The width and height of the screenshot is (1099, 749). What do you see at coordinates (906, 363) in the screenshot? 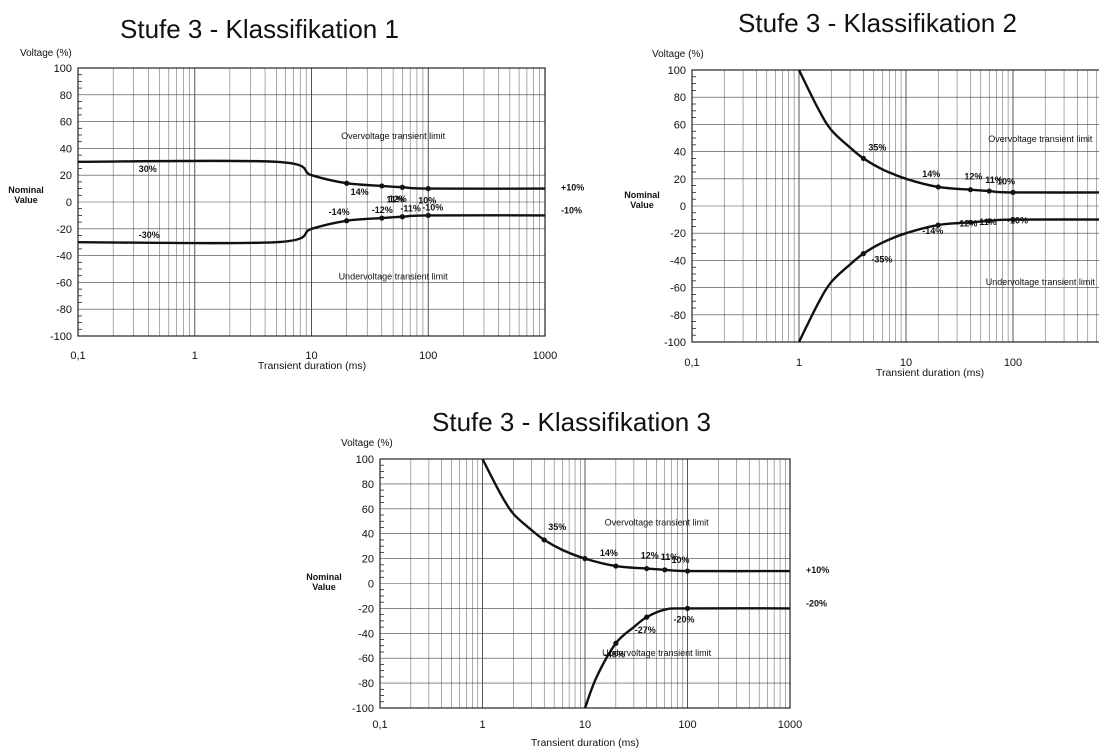
I see `chart-2-x-tick-label: 10` at bounding box center [906, 363].